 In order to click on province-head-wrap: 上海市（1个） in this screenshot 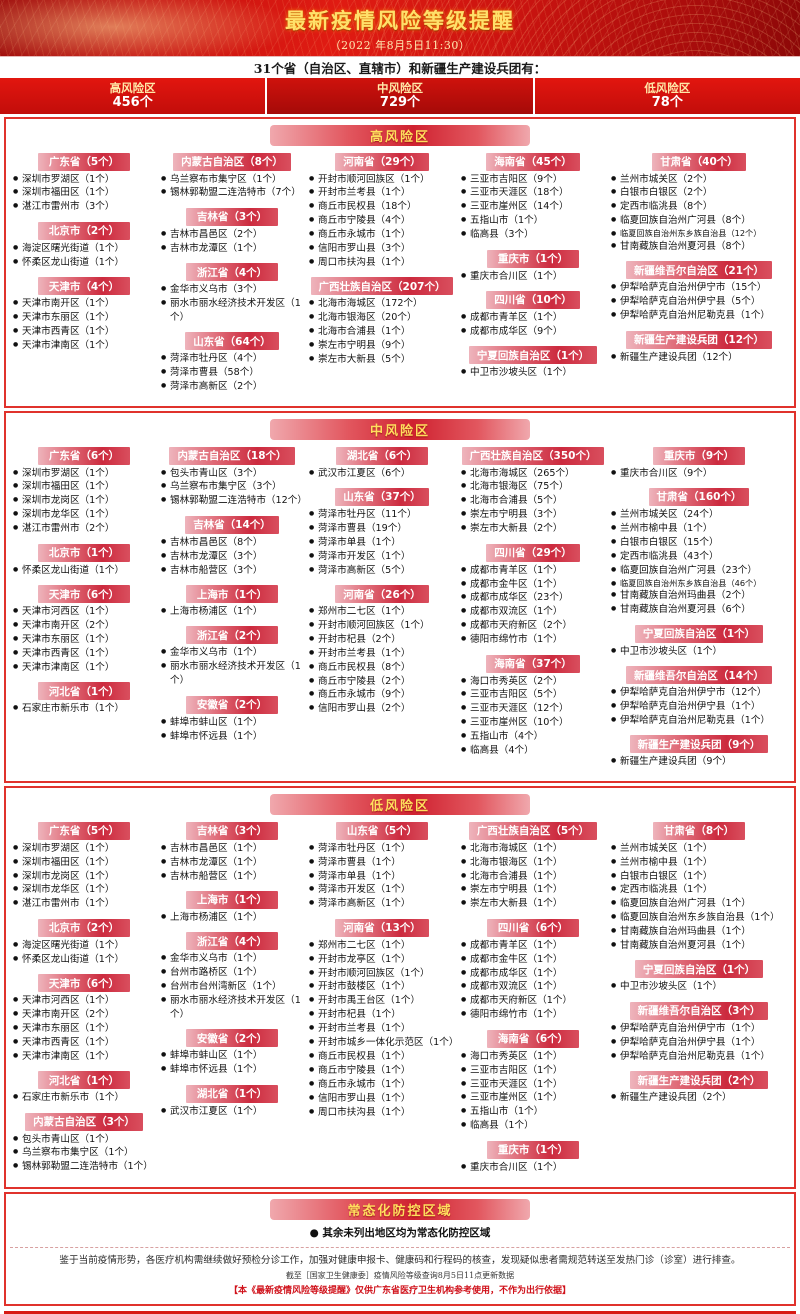, I will do `click(232, 899)`.